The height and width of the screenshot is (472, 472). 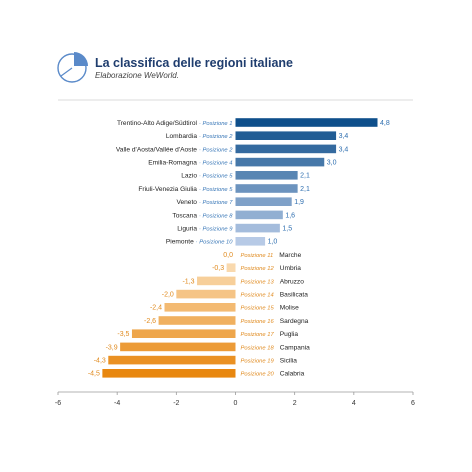 I want to click on bar-row: Posizione 13 Abruzzo -1,3, so click(x=243, y=281).